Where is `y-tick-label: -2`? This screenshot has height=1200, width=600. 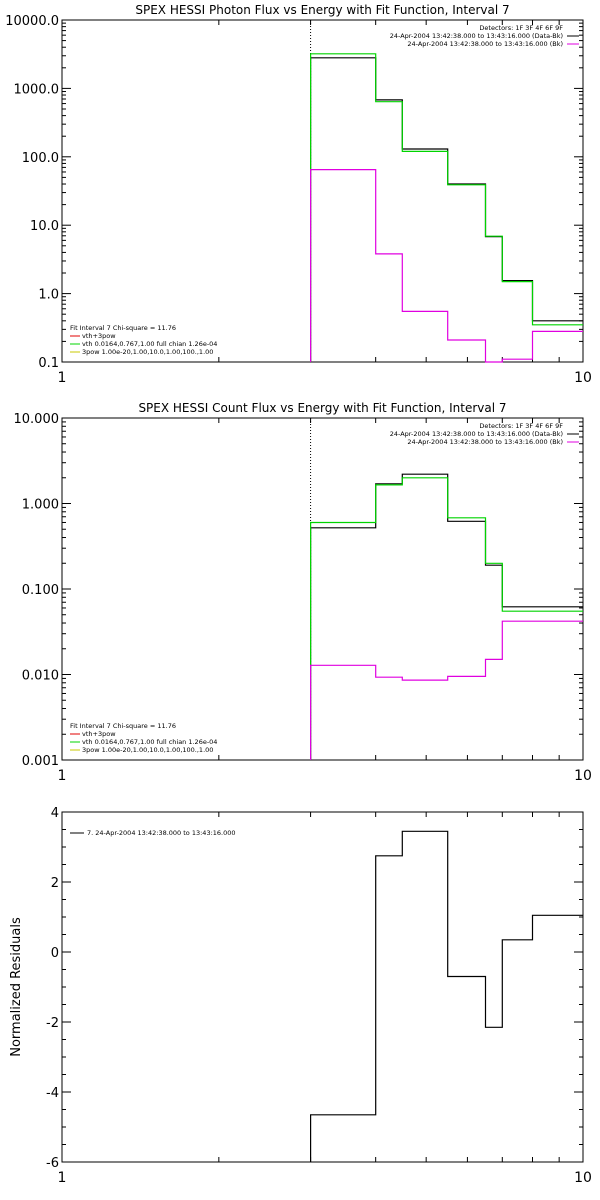
y-tick-label: -2 is located at coordinates (52, 1023).